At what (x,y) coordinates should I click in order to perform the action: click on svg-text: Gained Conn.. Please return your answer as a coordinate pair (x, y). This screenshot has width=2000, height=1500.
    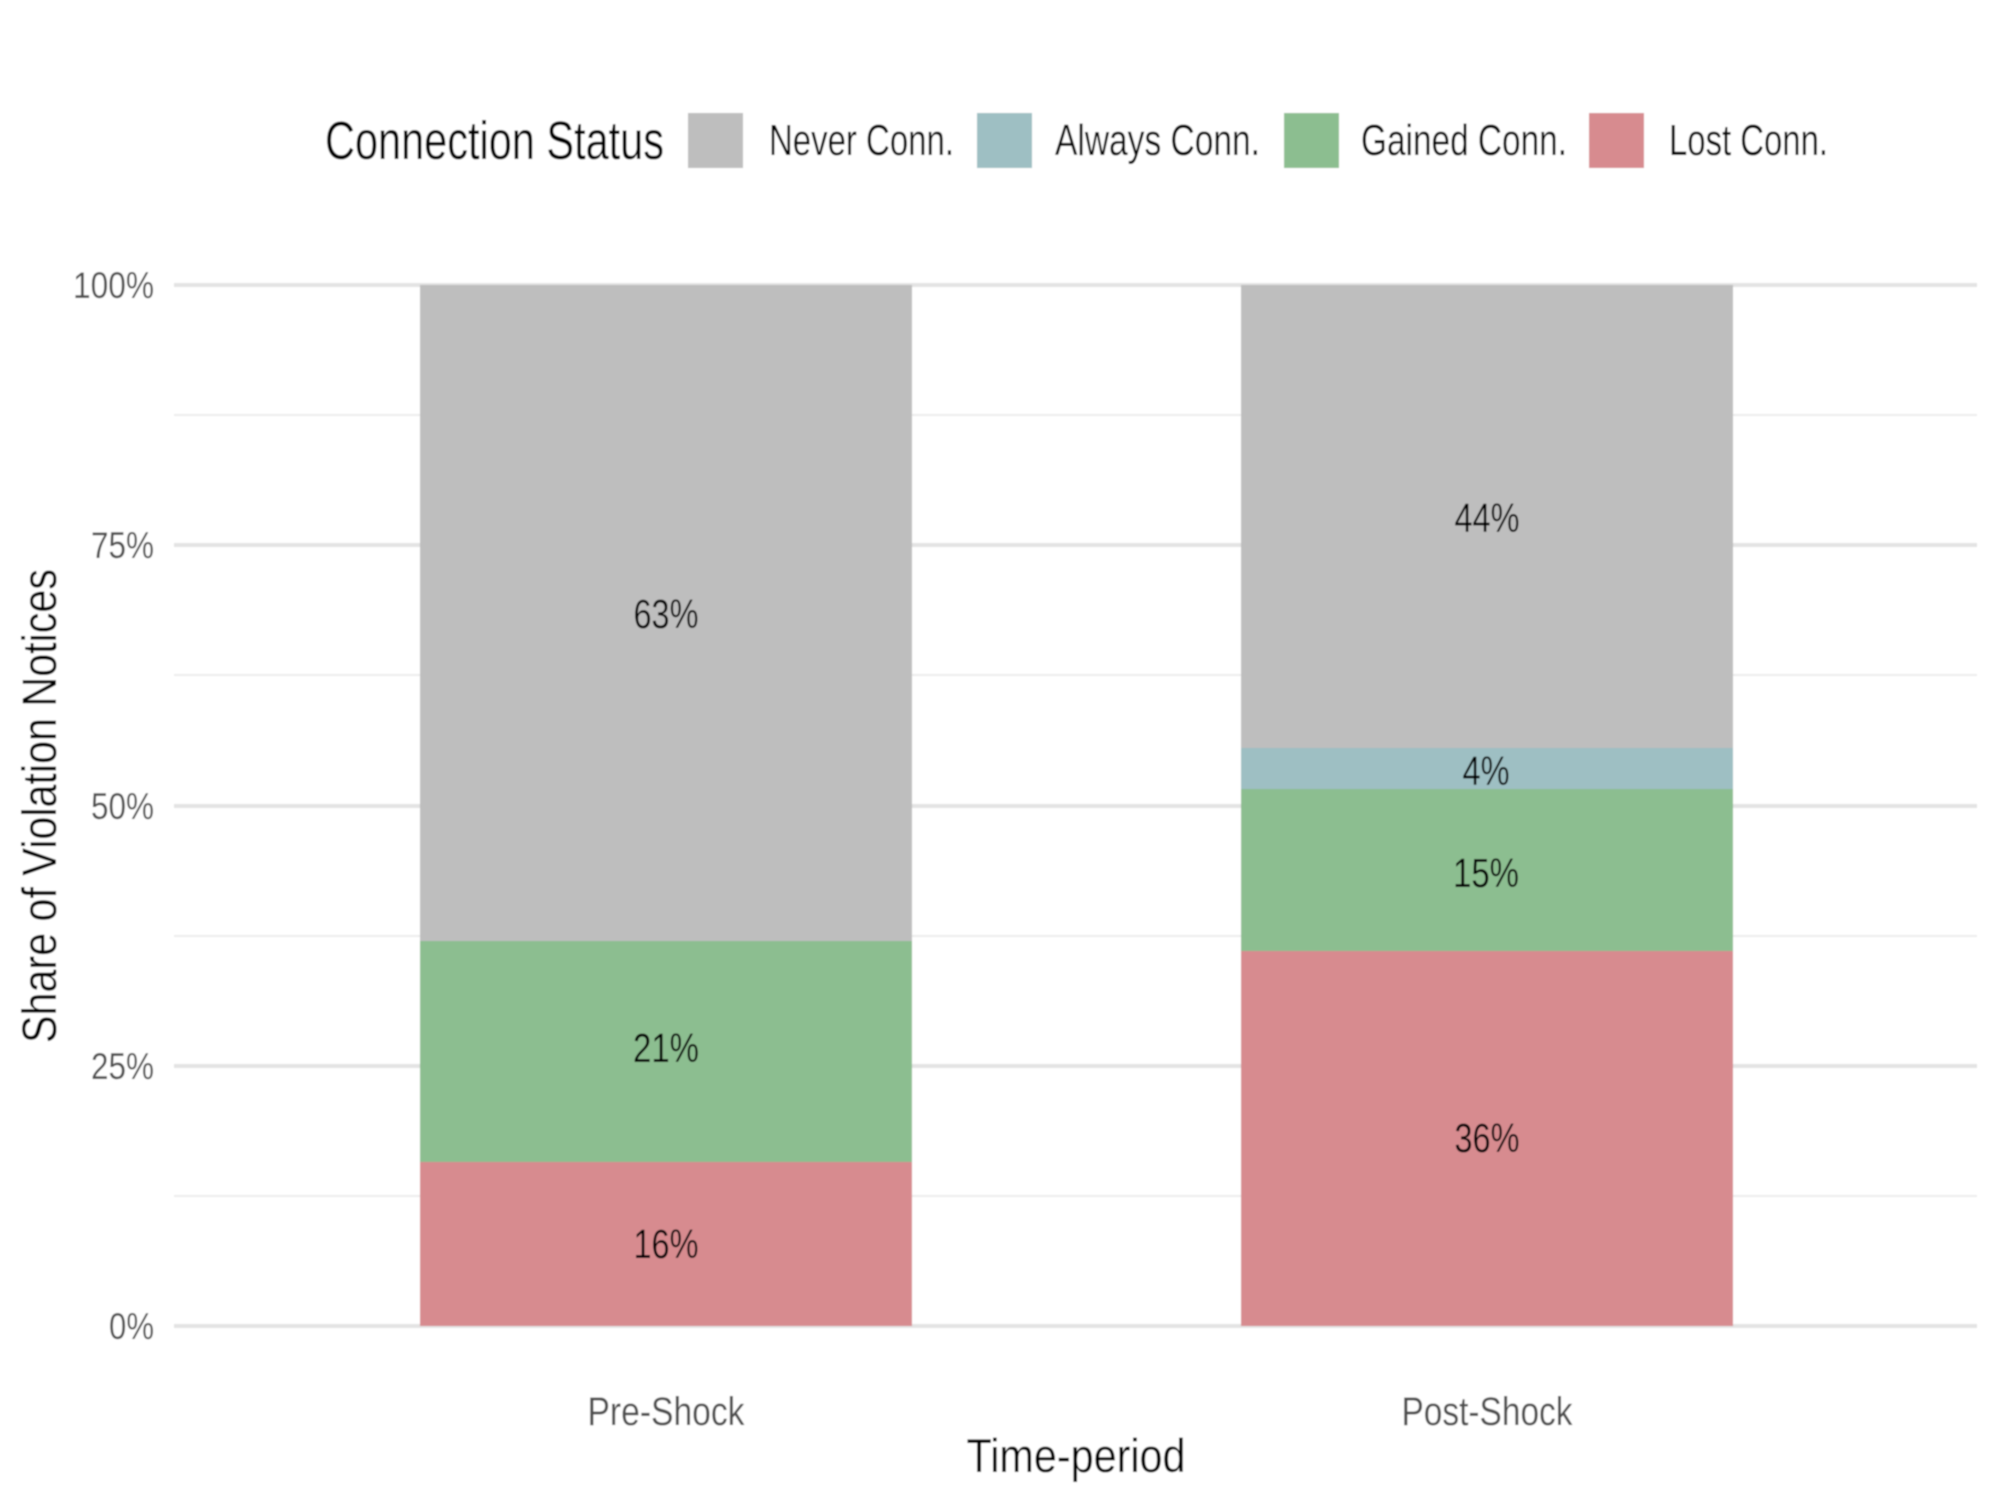
    Looking at the image, I should click on (1464, 140).